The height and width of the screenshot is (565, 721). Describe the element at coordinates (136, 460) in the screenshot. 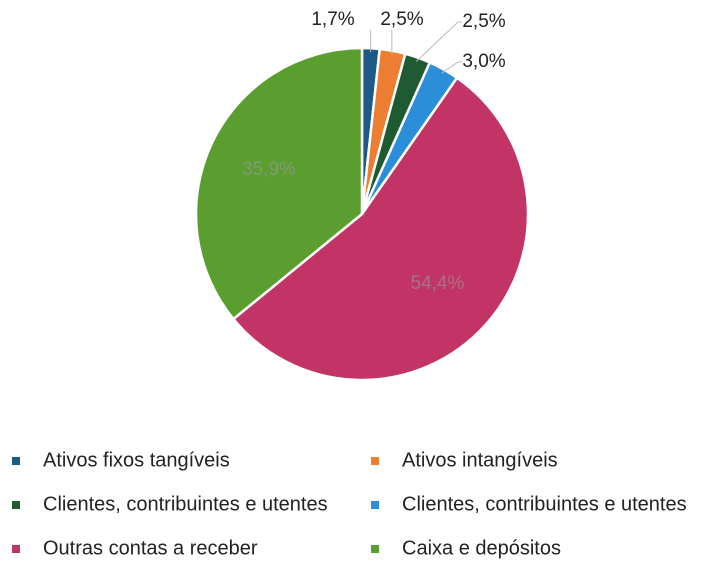

I see `legend-label: Ativos fixos tangíveis` at that location.